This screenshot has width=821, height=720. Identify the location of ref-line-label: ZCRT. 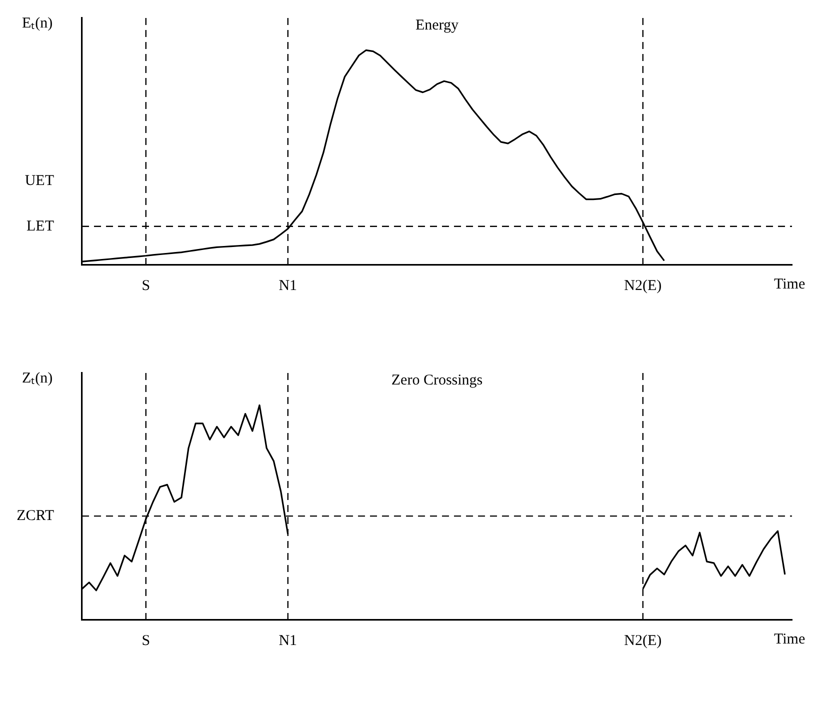
(35, 516).